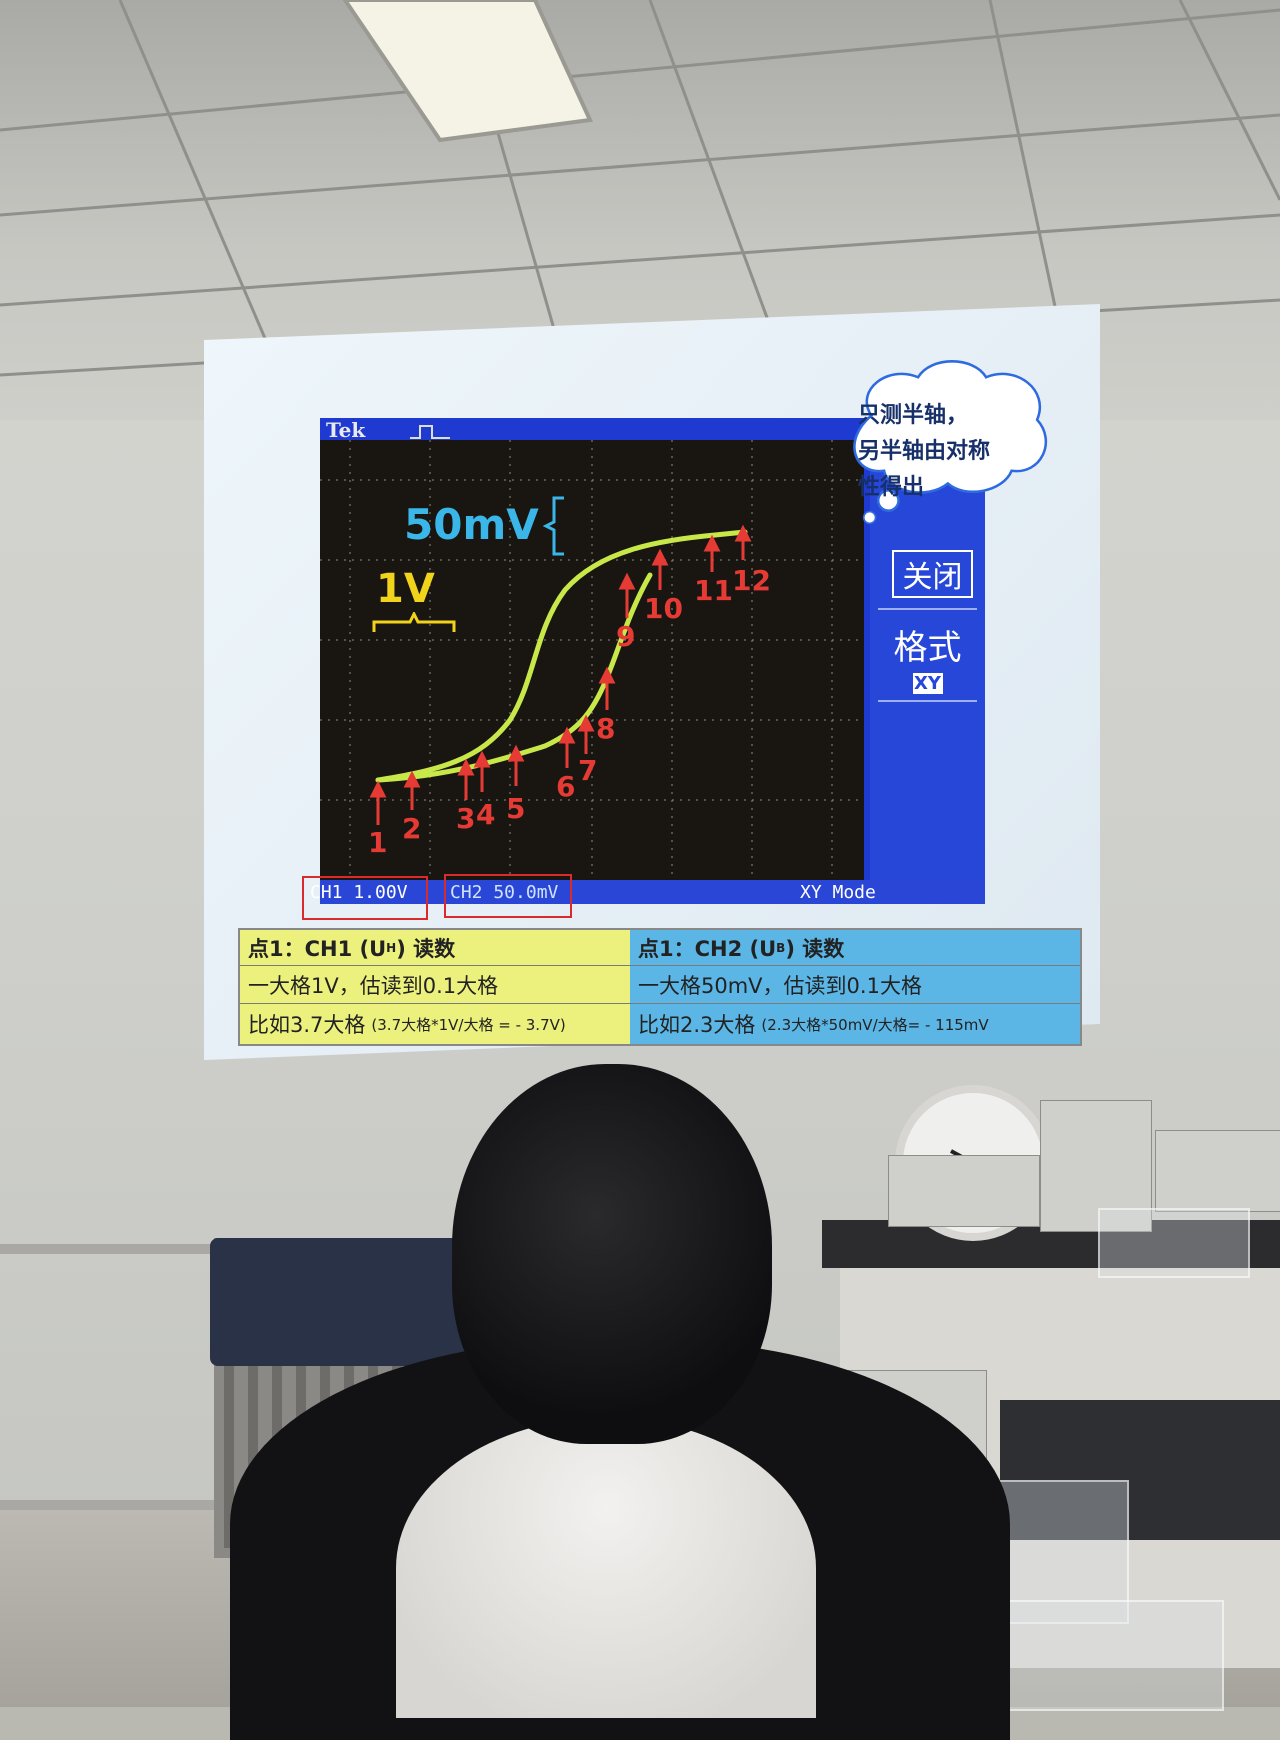 Image resolution: width=1280 pixels, height=1740 pixels. What do you see at coordinates (435, 985) in the screenshot?
I see `table-left-row-1: 一大格1V，估读到0.1大格` at bounding box center [435, 985].